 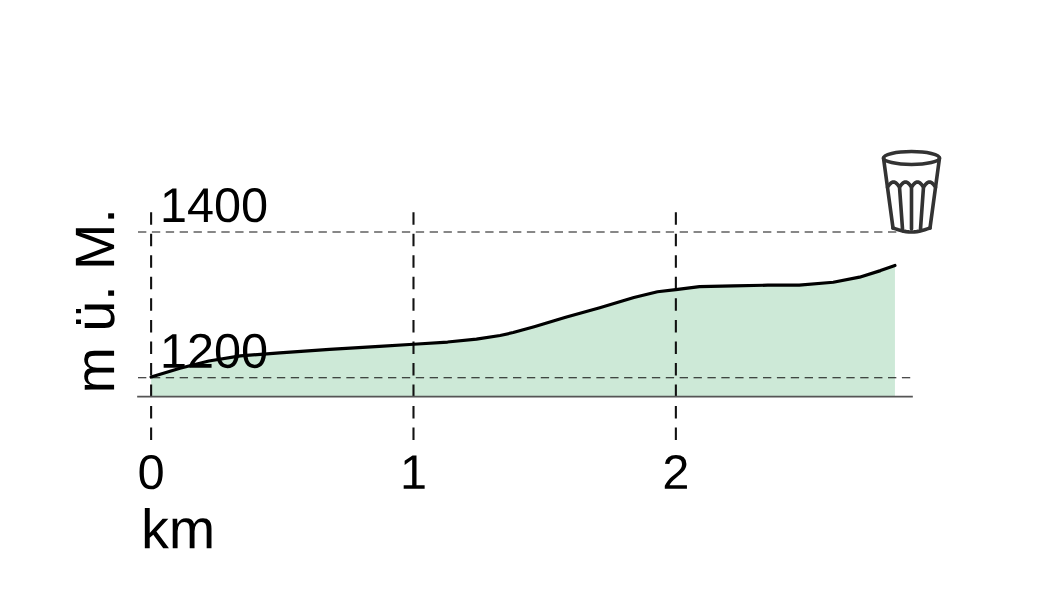 I want to click on x-tick-label: 0, so click(x=151, y=472).